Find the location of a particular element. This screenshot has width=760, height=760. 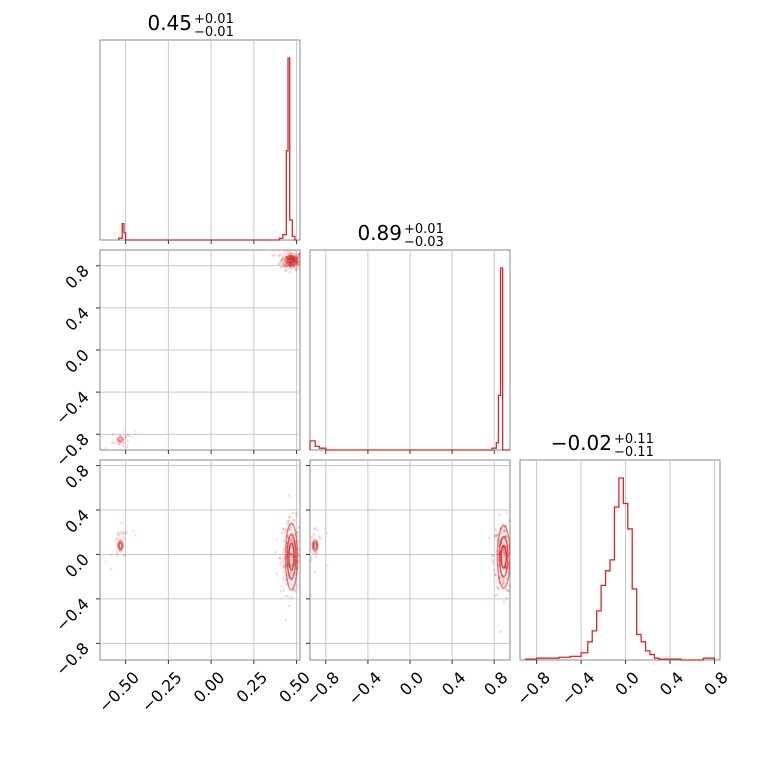

y-tick-label: 0.4 is located at coordinates (76, 318).